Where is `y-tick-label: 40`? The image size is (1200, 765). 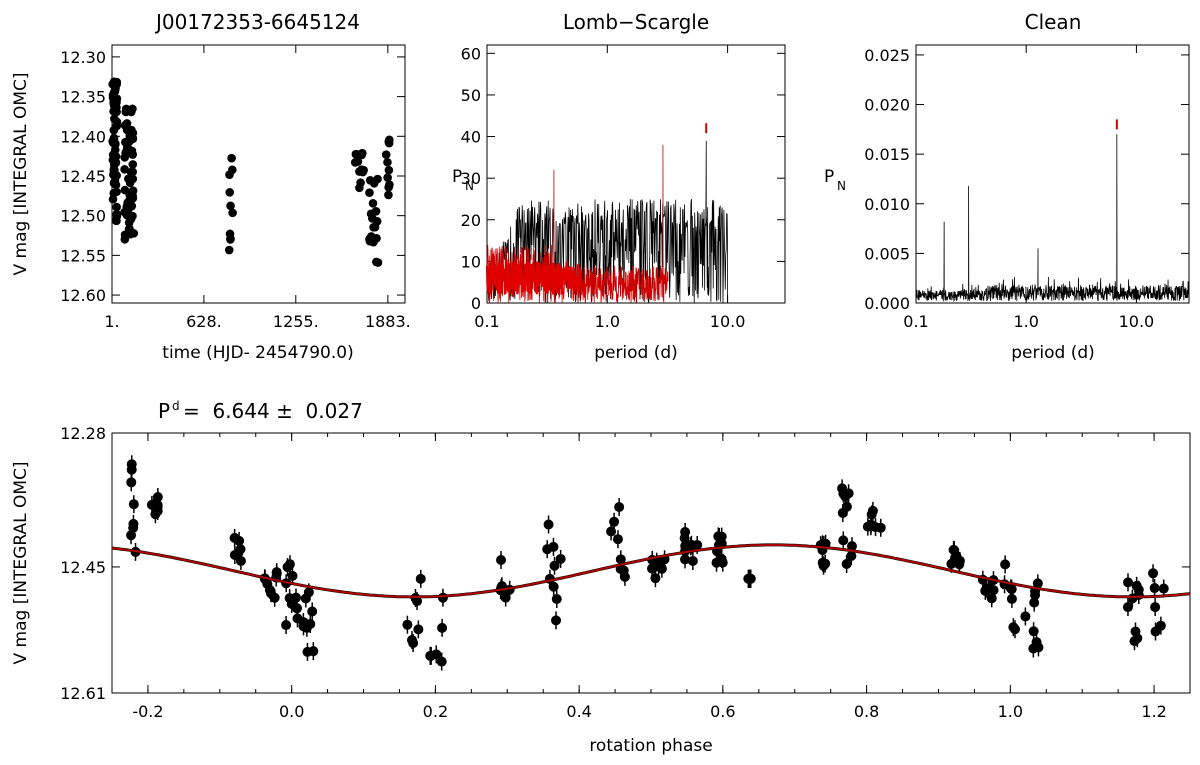 y-tick-label: 40 is located at coordinates (471, 137).